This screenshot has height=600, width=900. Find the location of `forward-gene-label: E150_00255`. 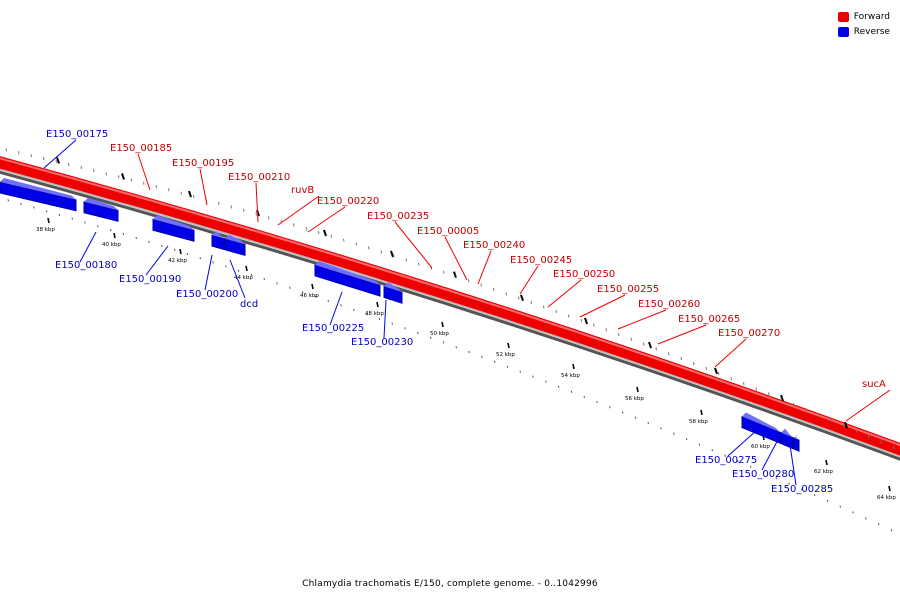

forward-gene-label: E150_00255 is located at coordinates (628, 289).